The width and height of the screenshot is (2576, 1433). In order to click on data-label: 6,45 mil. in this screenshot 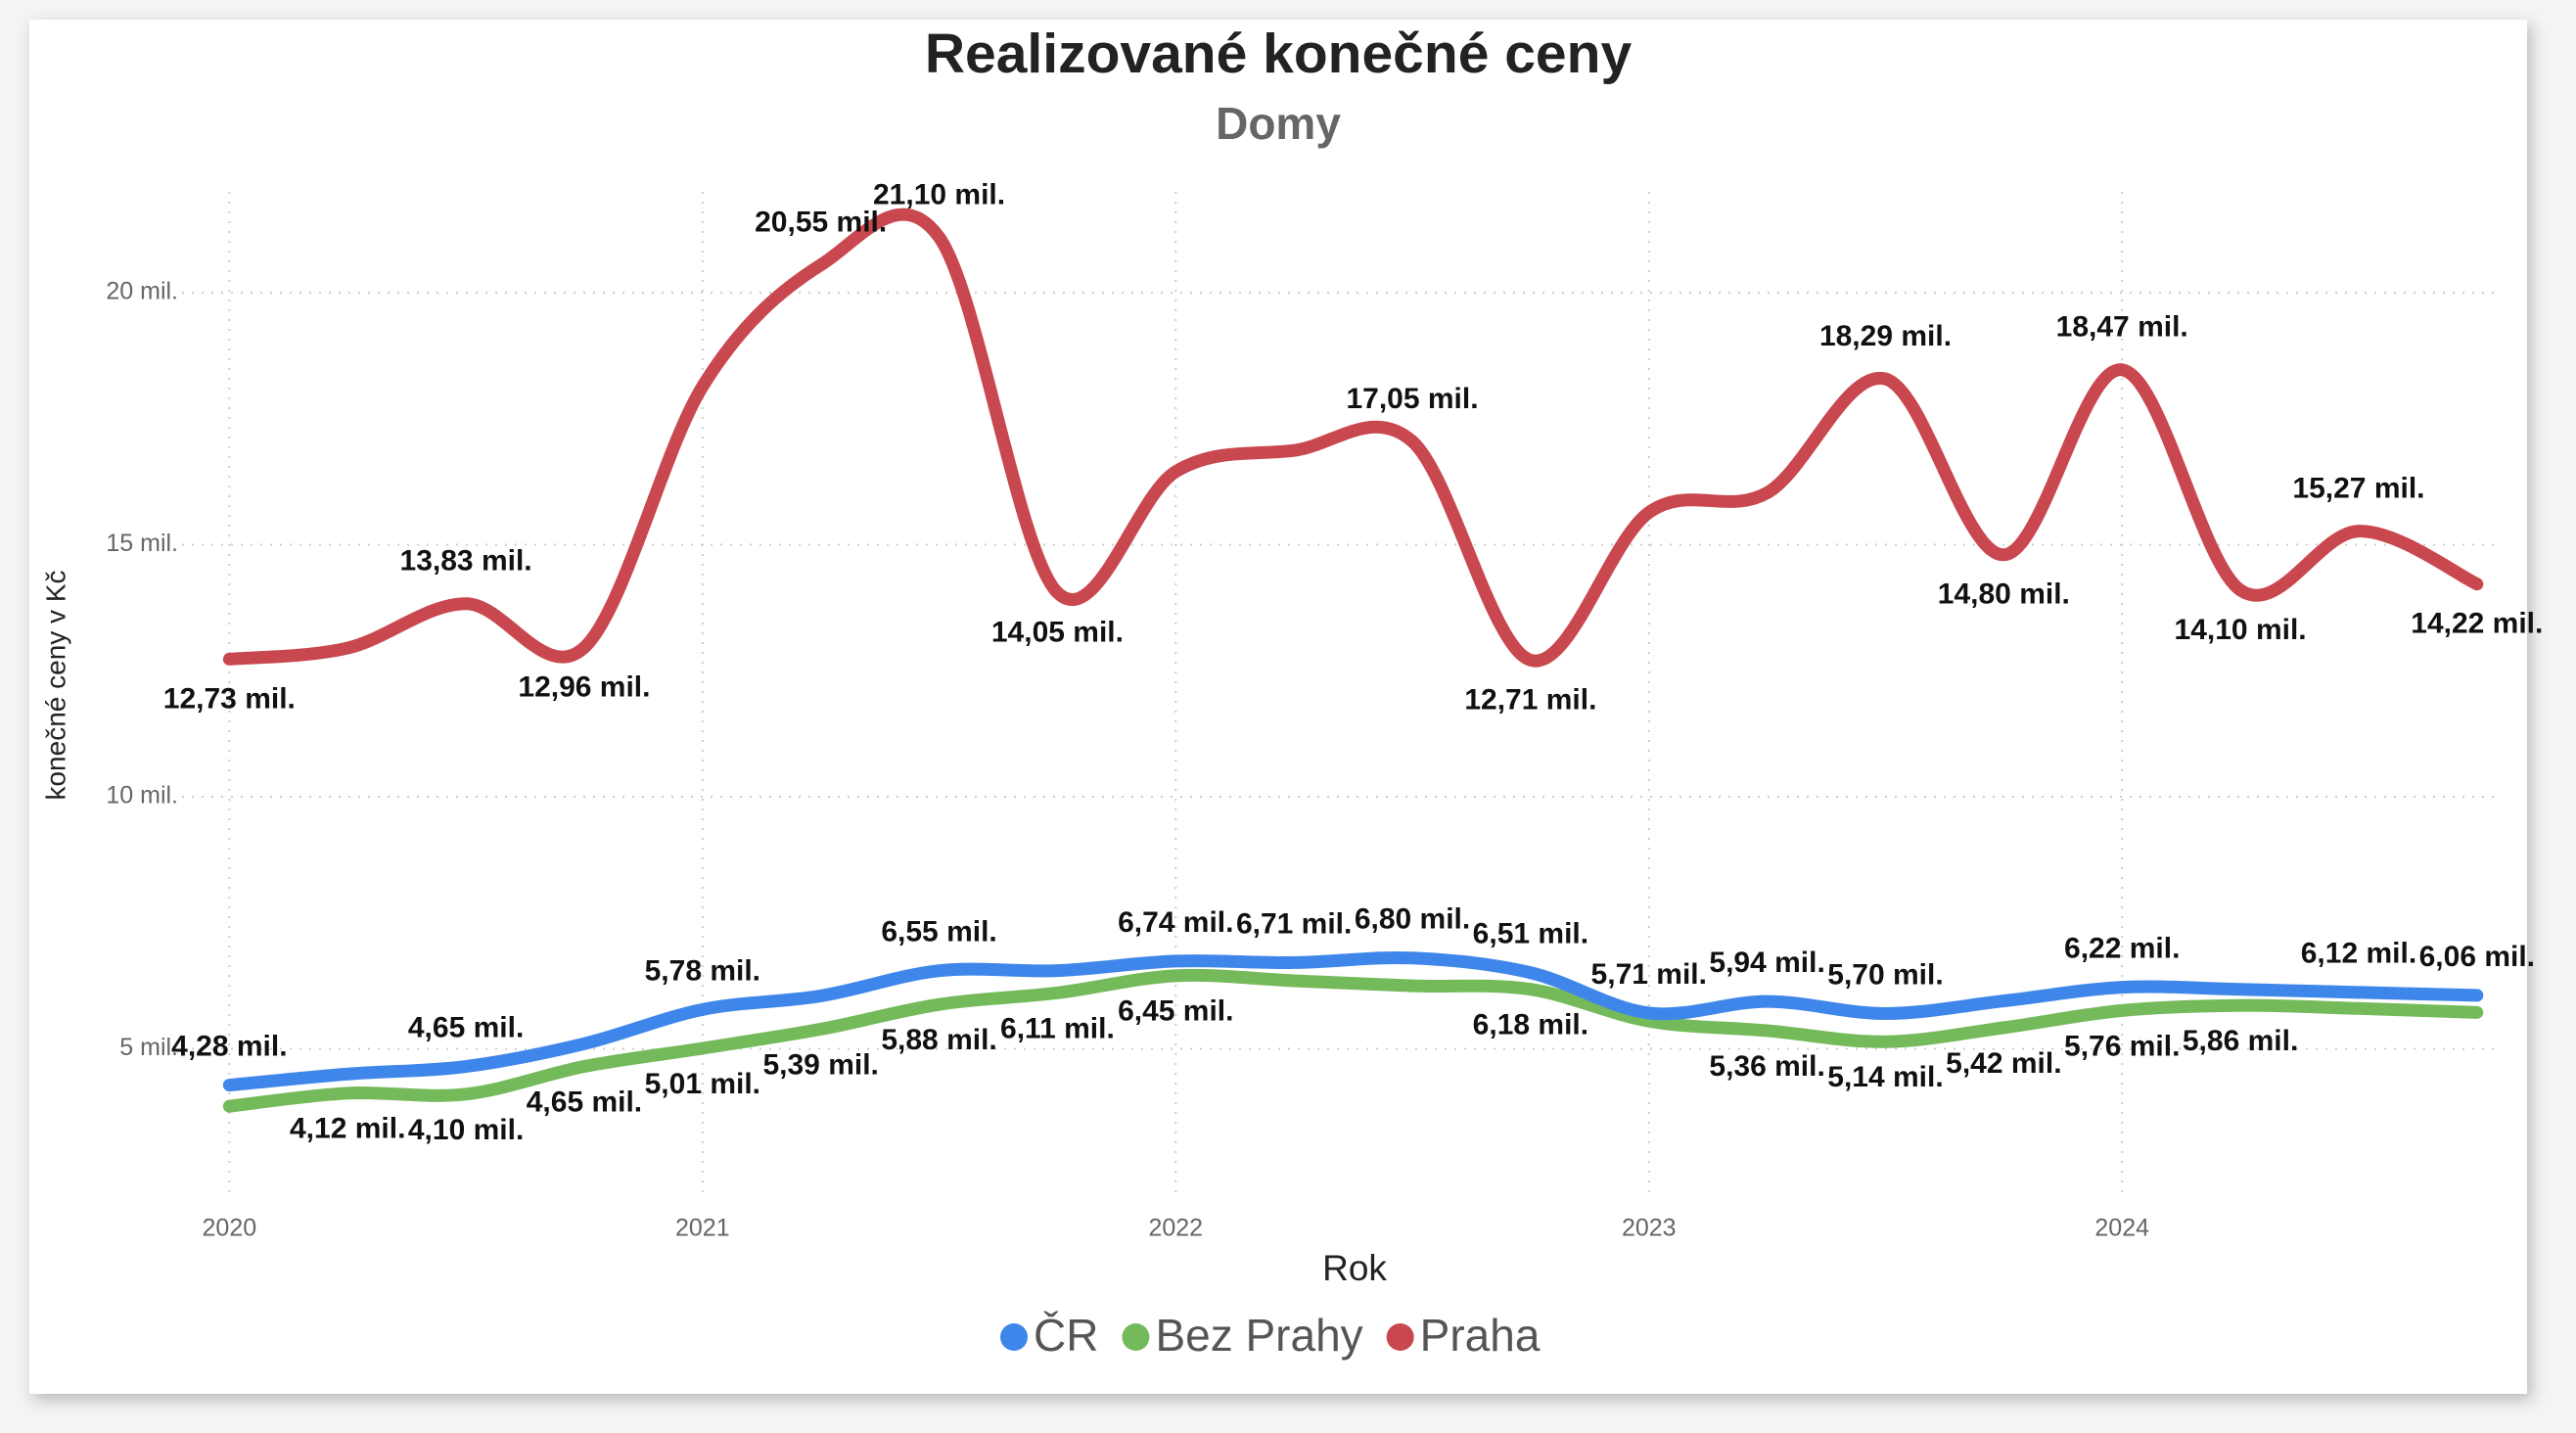, I will do `click(1175, 1011)`.